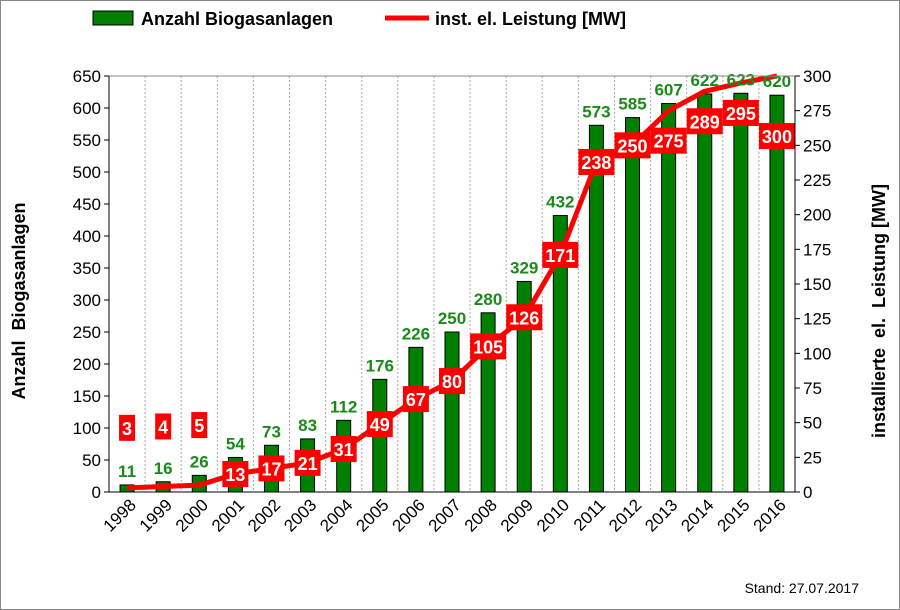 This screenshot has height=610, width=900. What do you see at coordinates (596, 111) in the screenshot?
I see `bar-value-label: 573` at bounding box center [596, 111].